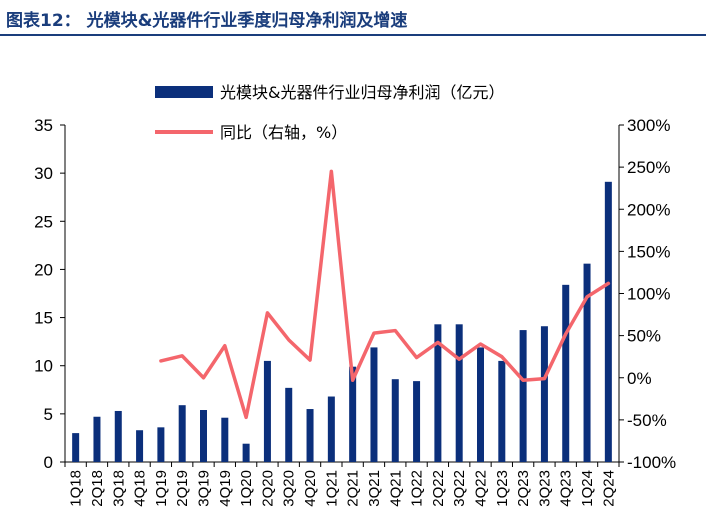 The image size is (706, 530). Describe the element at coordinates (648, 167) in the screenshot. I see `y-right-tick-label: 250%` at that location.